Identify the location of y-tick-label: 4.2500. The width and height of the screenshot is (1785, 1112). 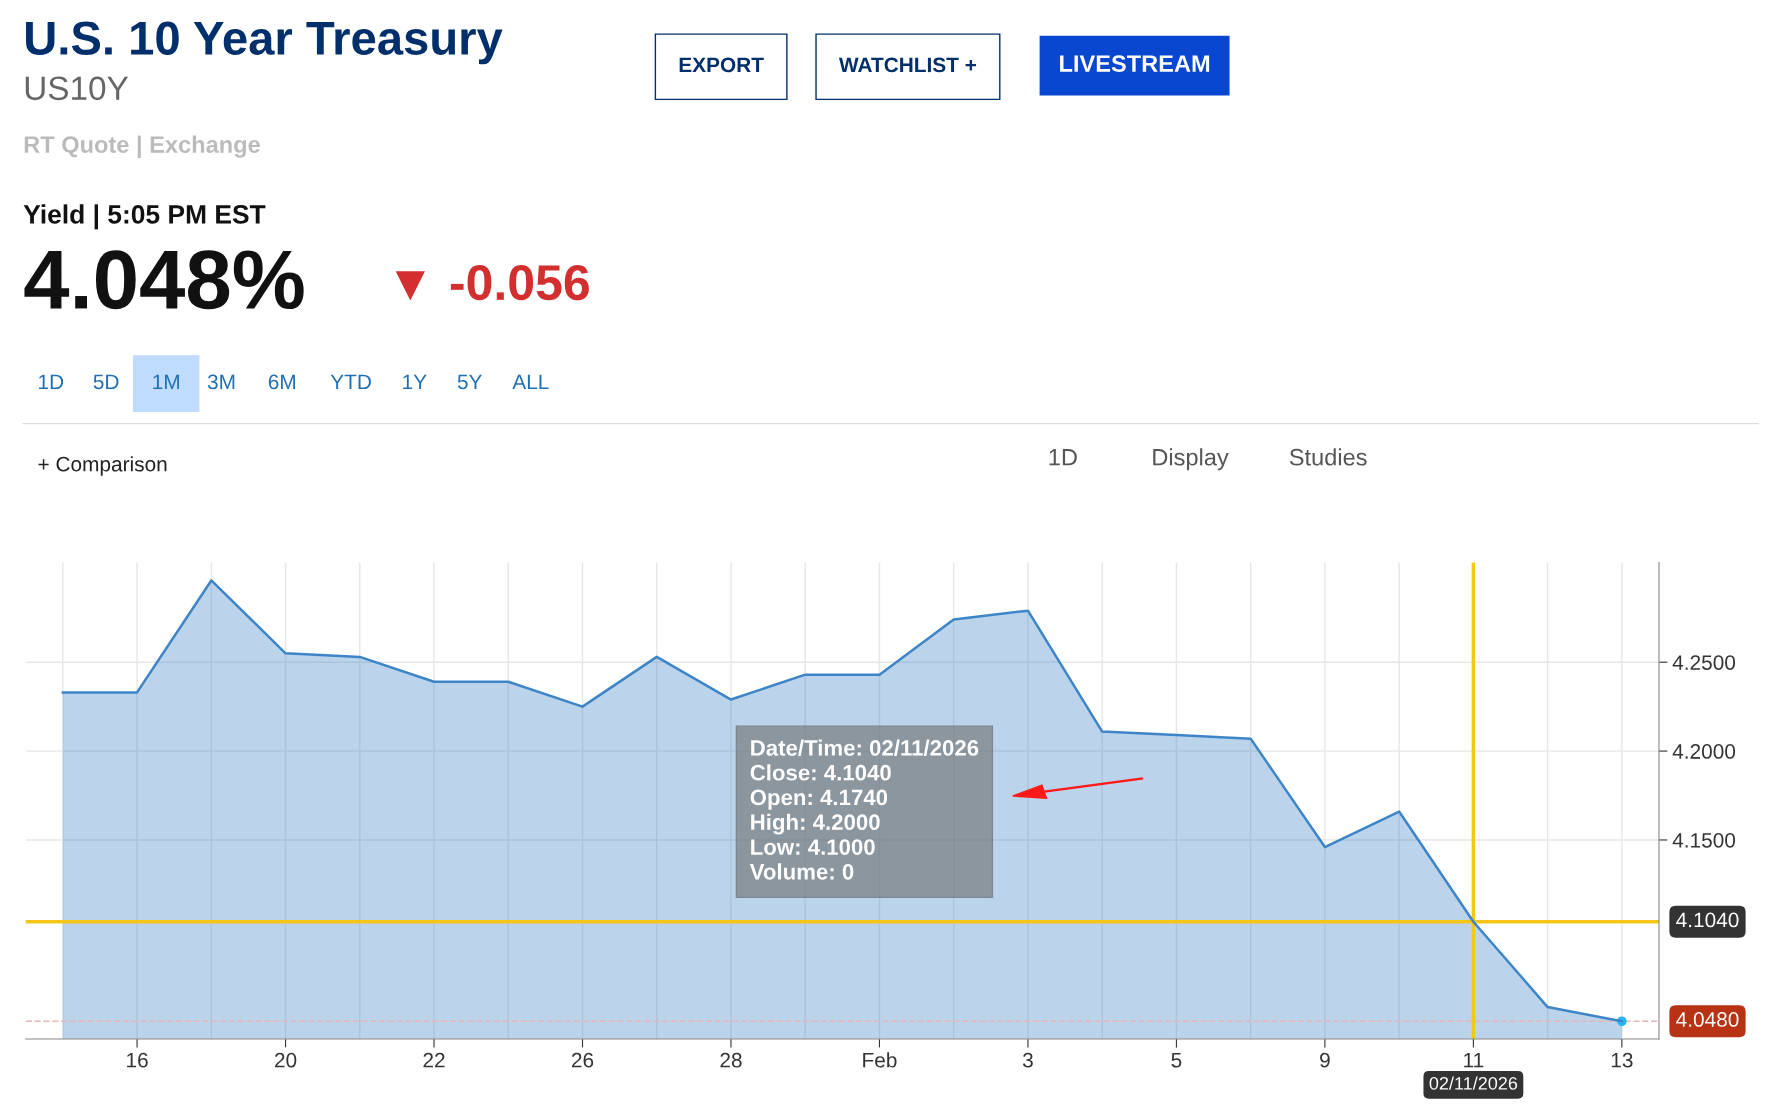
(1704, 662).